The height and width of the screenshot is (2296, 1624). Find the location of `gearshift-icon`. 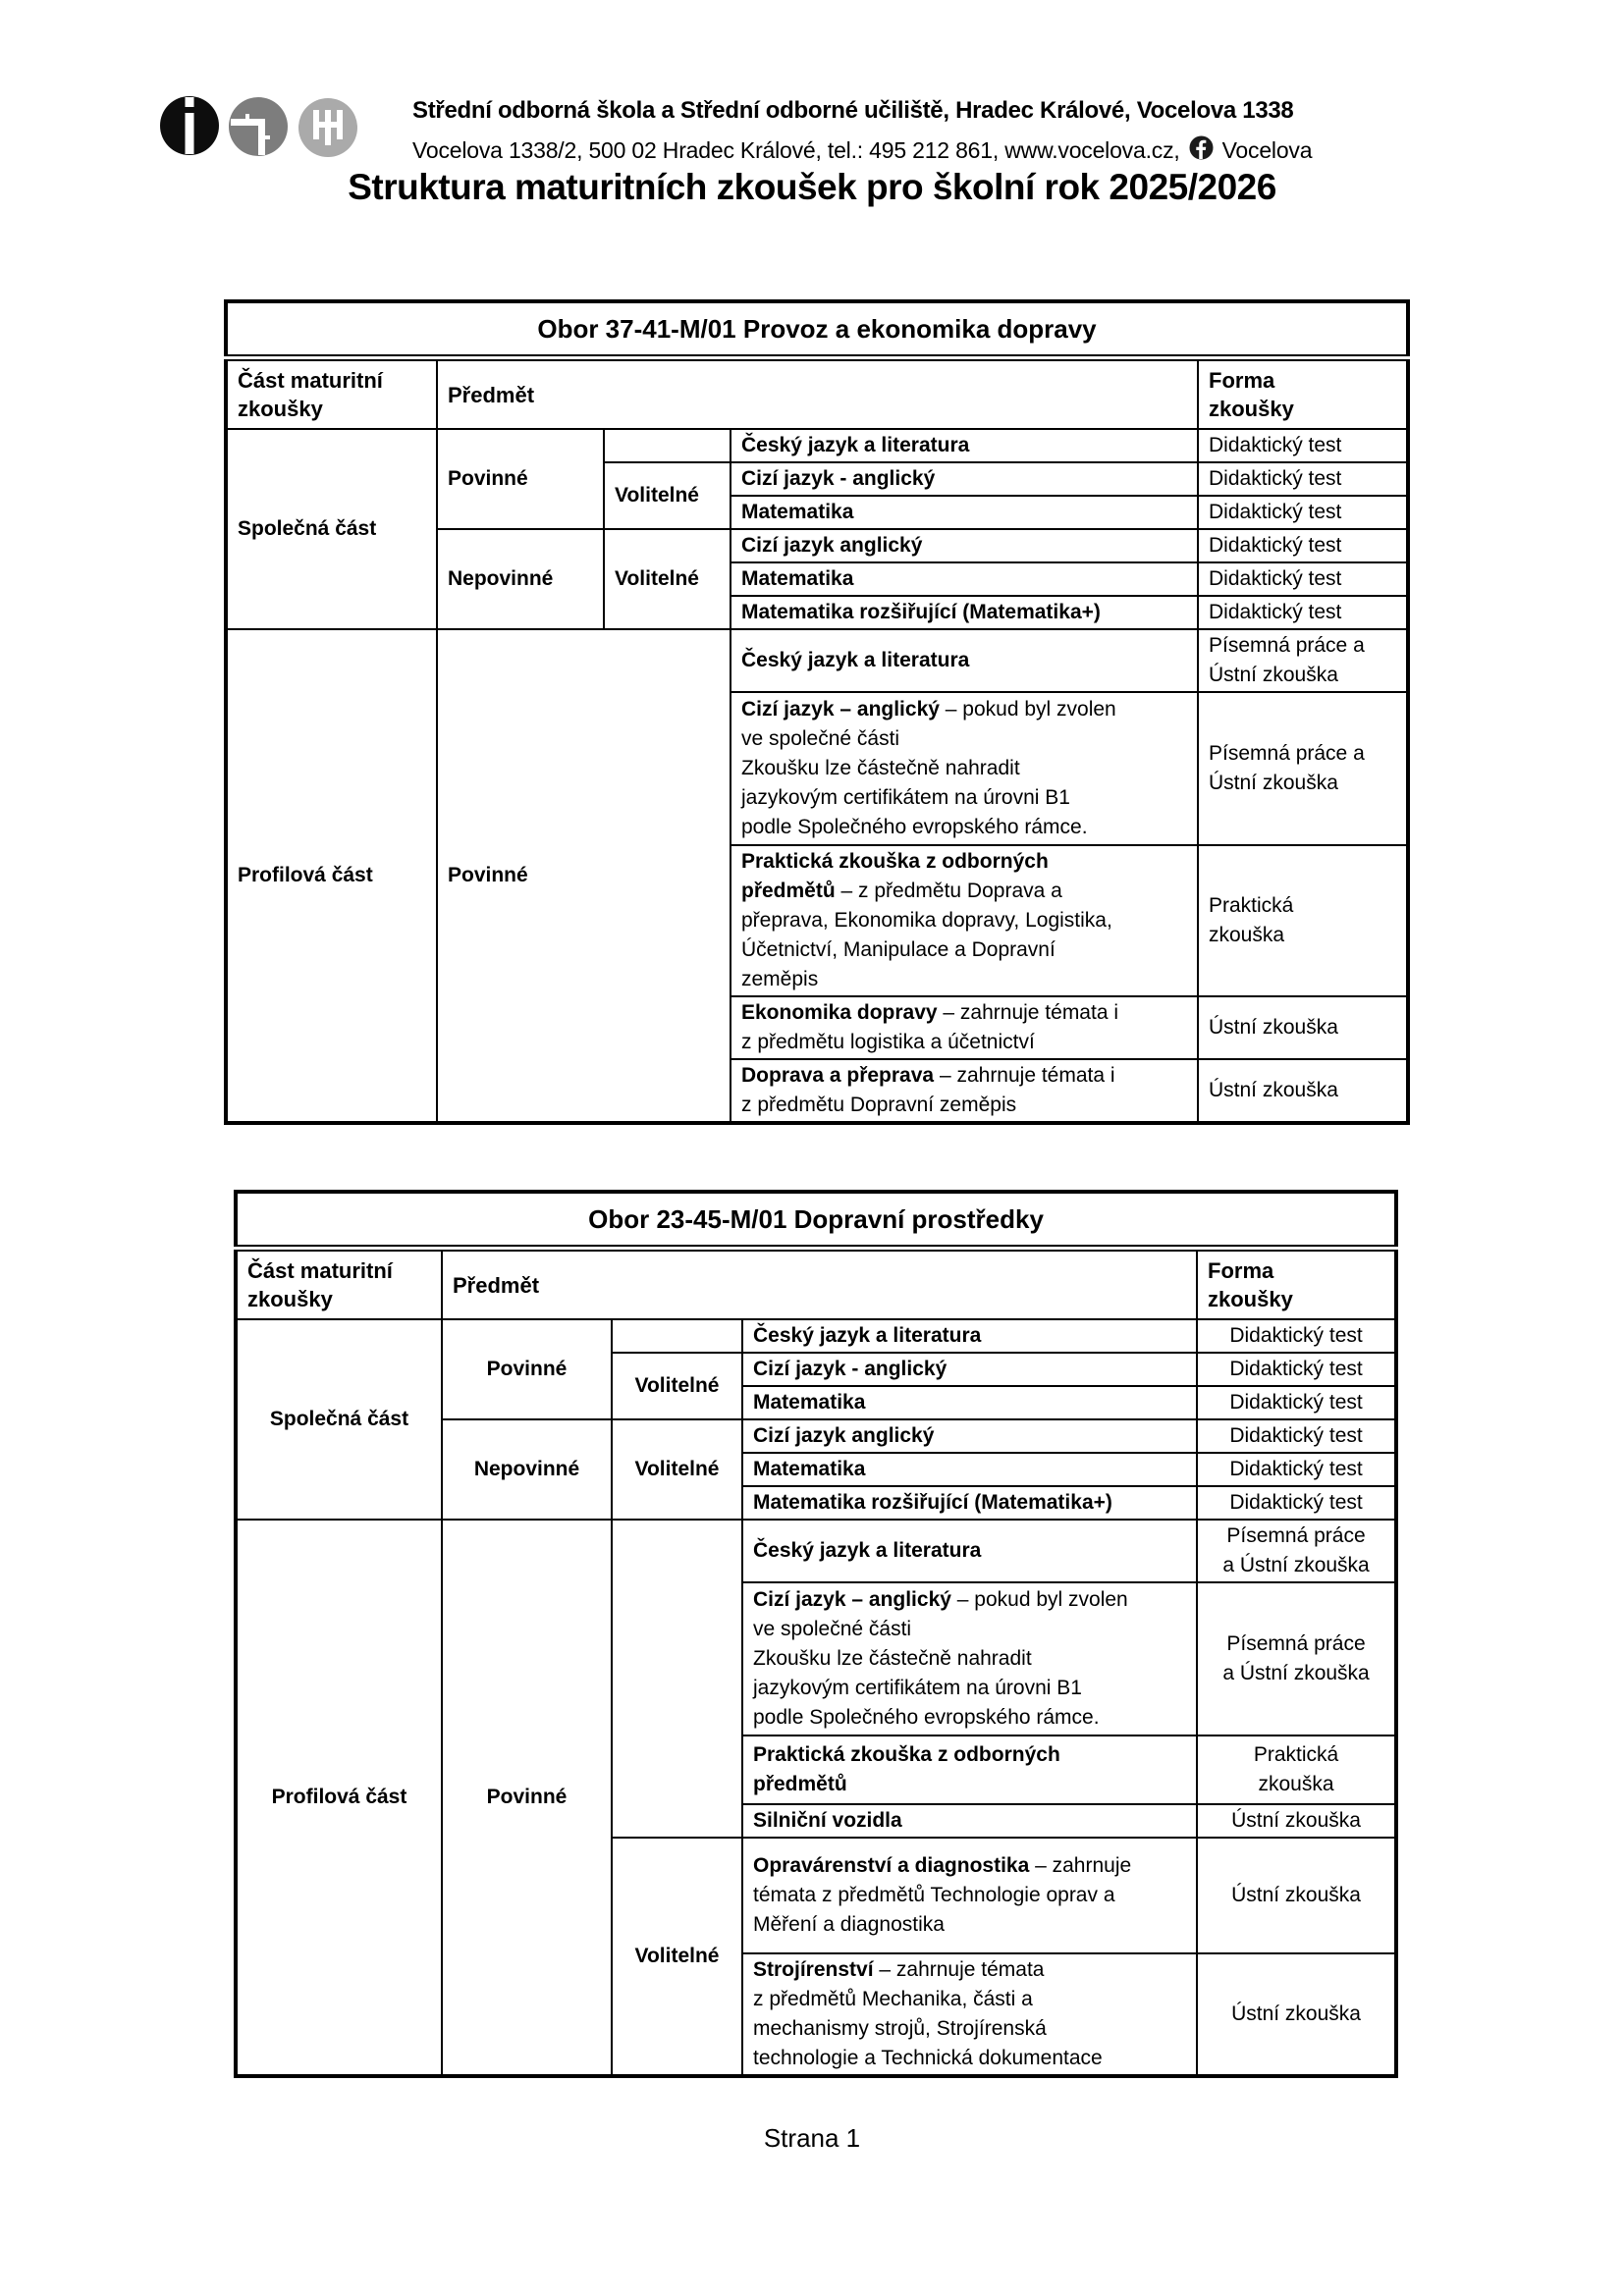

gearshift-icon is located at coordinates (327, 127).